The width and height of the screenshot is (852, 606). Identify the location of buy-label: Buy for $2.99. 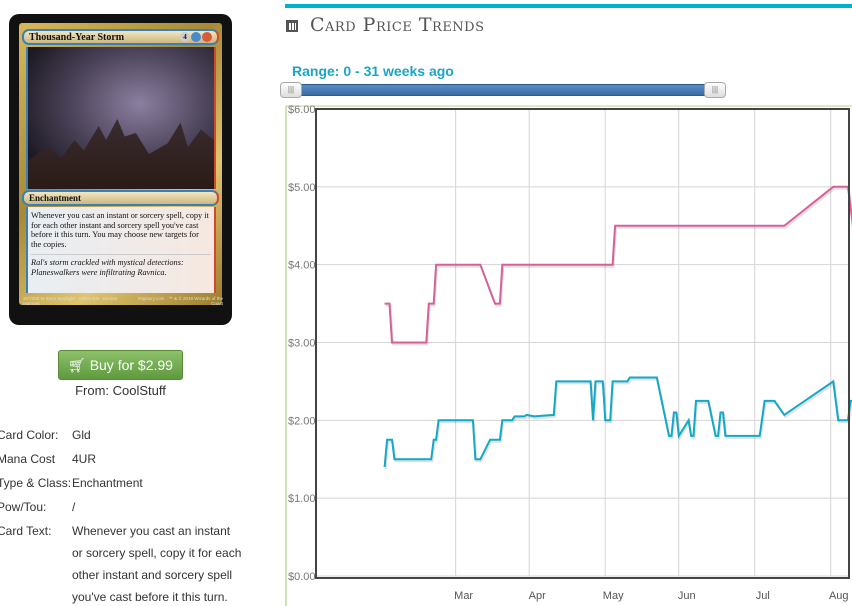
(131, 365).